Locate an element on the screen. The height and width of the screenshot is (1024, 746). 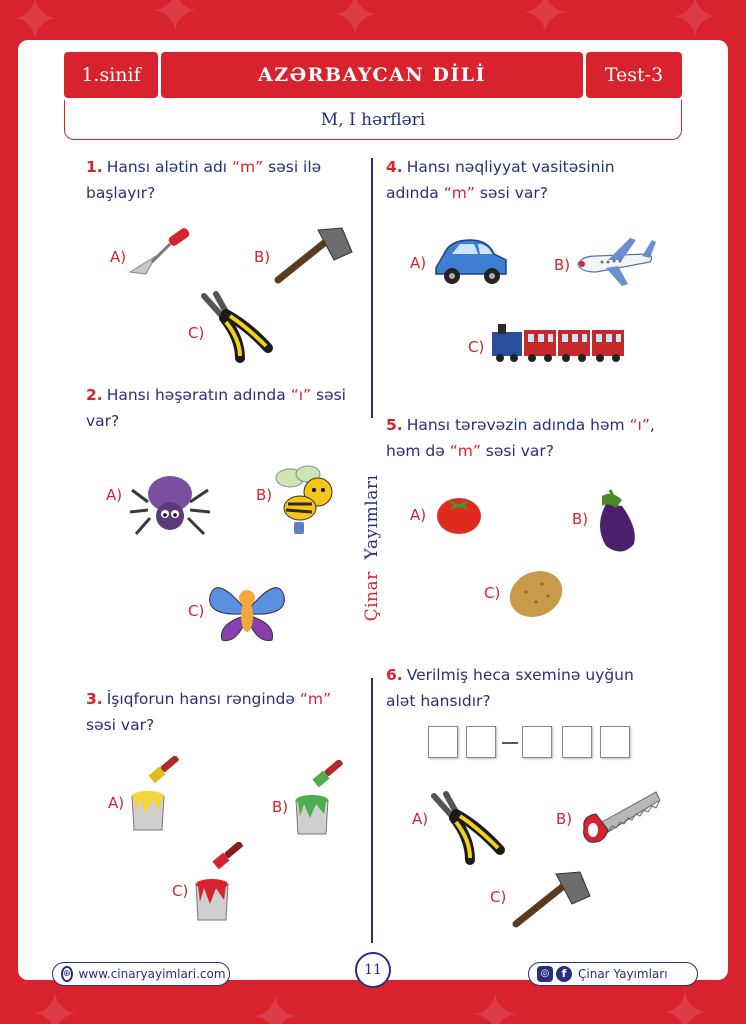
q1-option-c: C) is located at coordinates (196, 333).